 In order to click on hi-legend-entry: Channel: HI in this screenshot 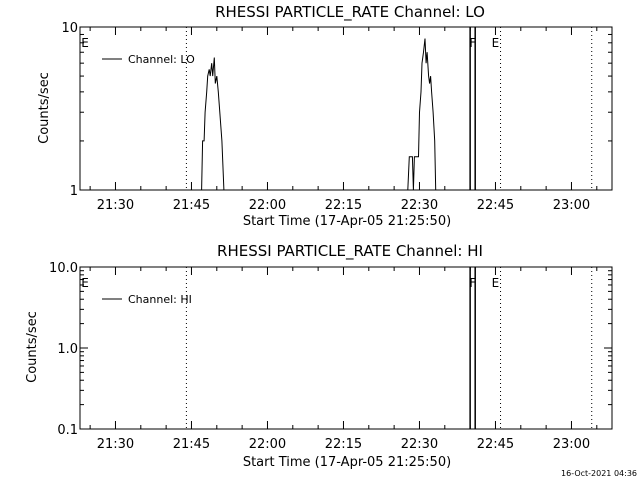, I will do `click(160, 299)`.